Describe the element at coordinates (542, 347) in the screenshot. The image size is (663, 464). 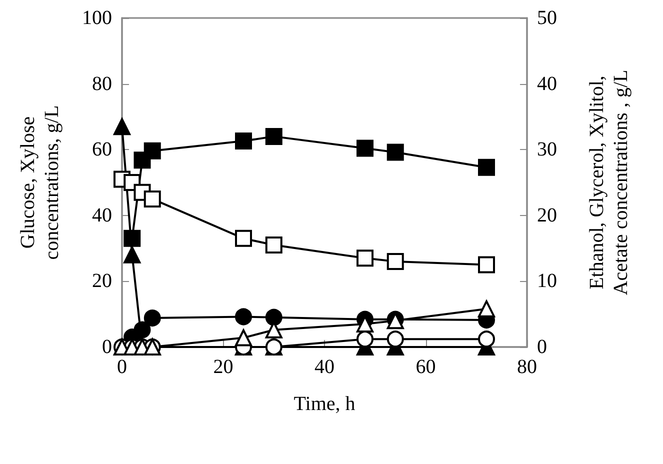
I see `y2-tick-label: 0` at that location.